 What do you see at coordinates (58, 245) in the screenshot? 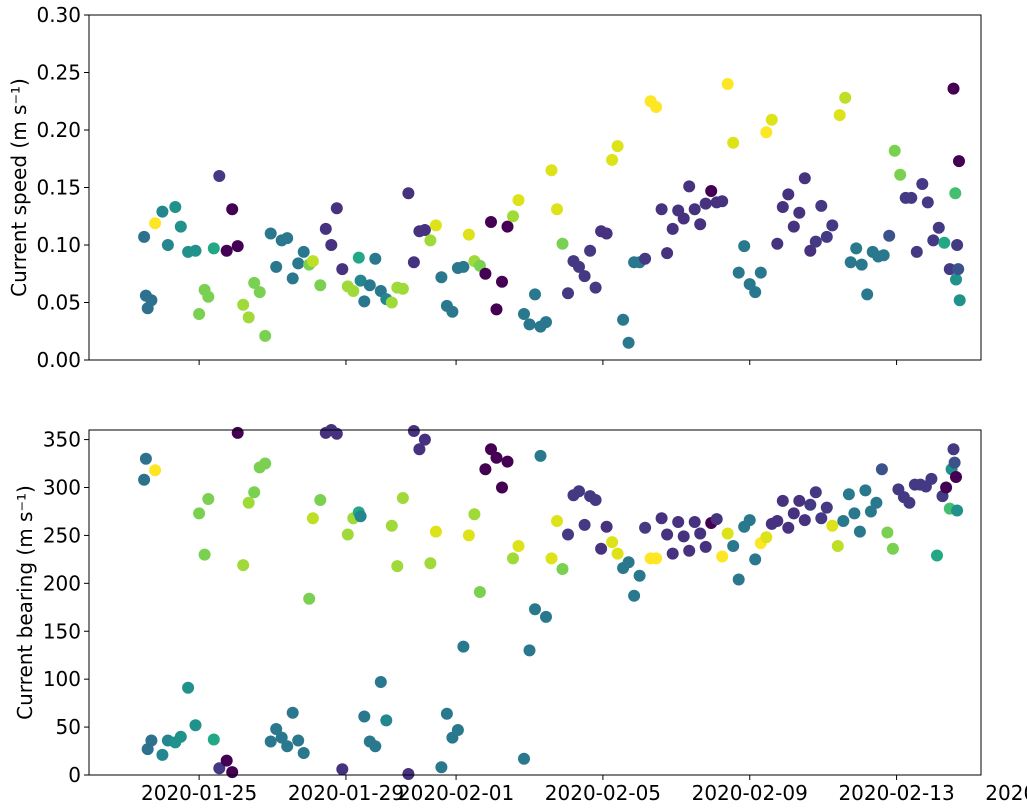
I see `y-tick-label: 0.10` at bounding box center [58, 245].